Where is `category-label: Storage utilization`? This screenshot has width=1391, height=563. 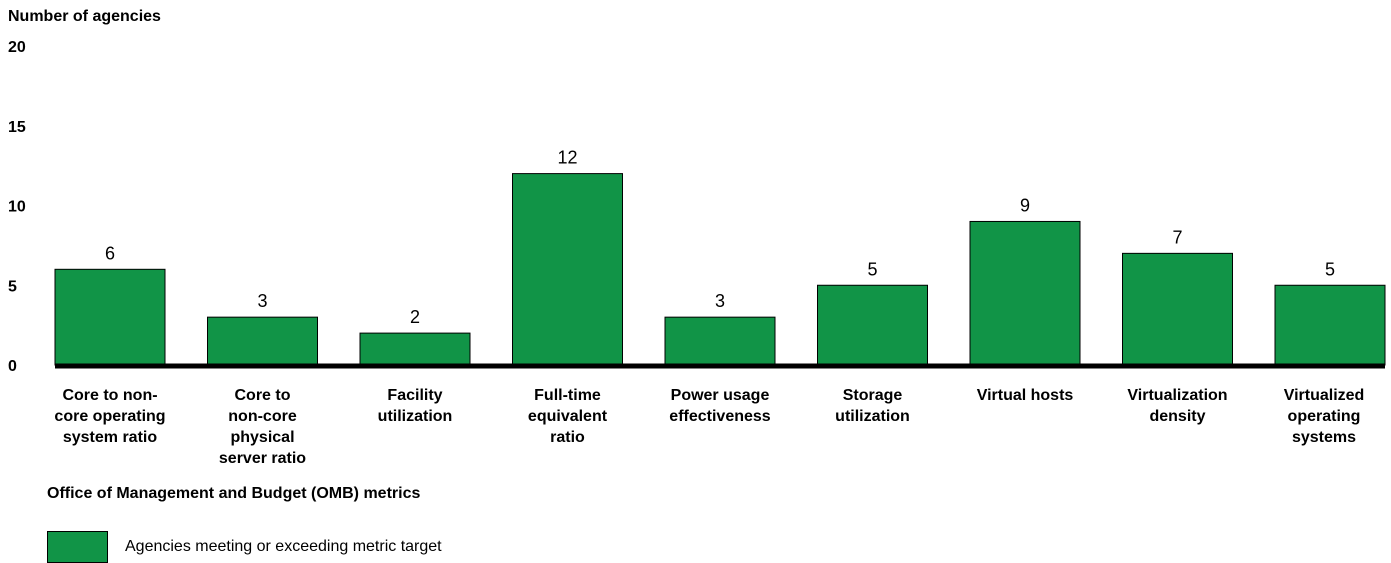
category-label: Storage utilization is located at coordinates (873, 406).